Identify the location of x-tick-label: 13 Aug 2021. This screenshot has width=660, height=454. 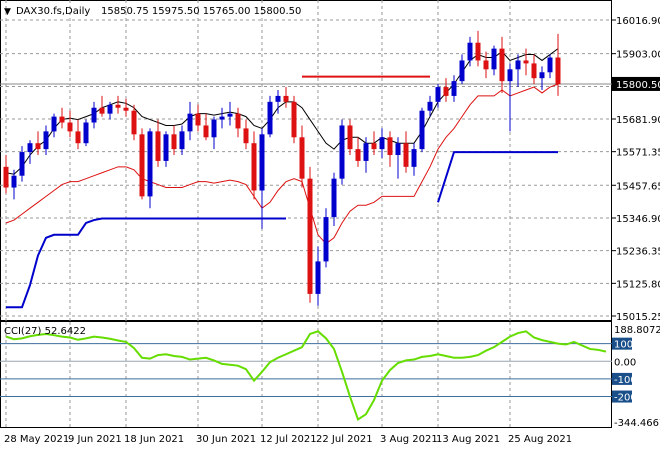
(468, 439).